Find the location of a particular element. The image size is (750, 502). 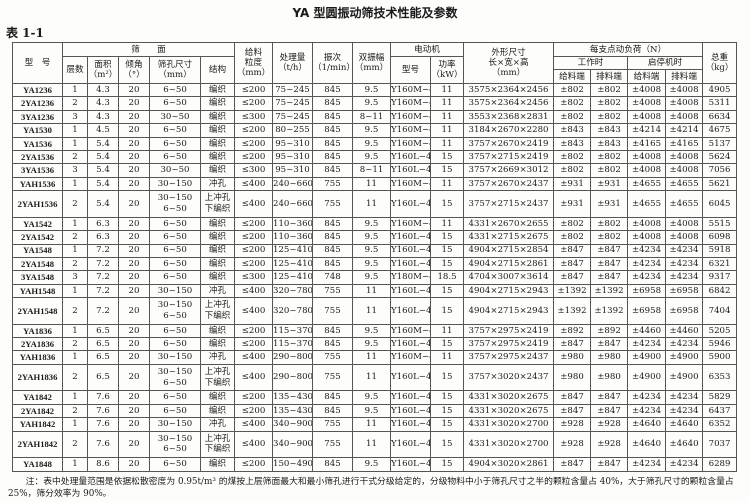

cell-motor-model: Y180M−4 is located at coordinates (410, 277).